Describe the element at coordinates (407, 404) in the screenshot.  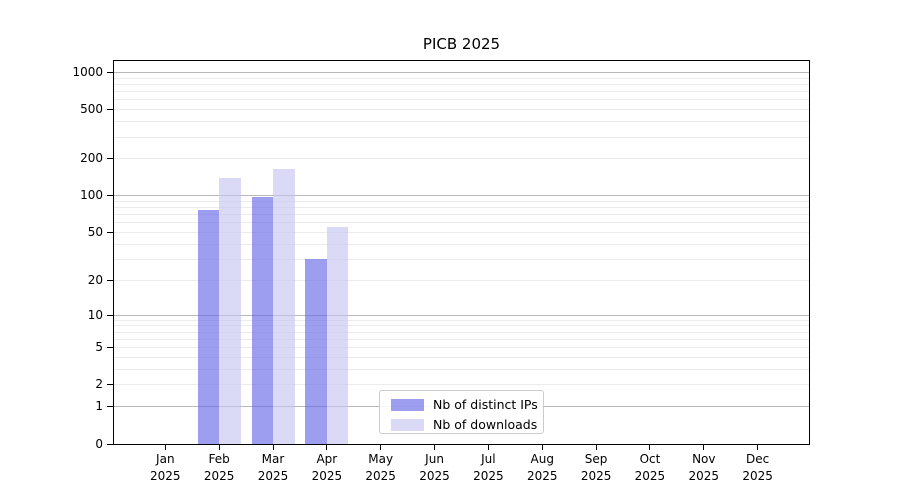
I see `legend-swatch-distinct-ips` at that location.